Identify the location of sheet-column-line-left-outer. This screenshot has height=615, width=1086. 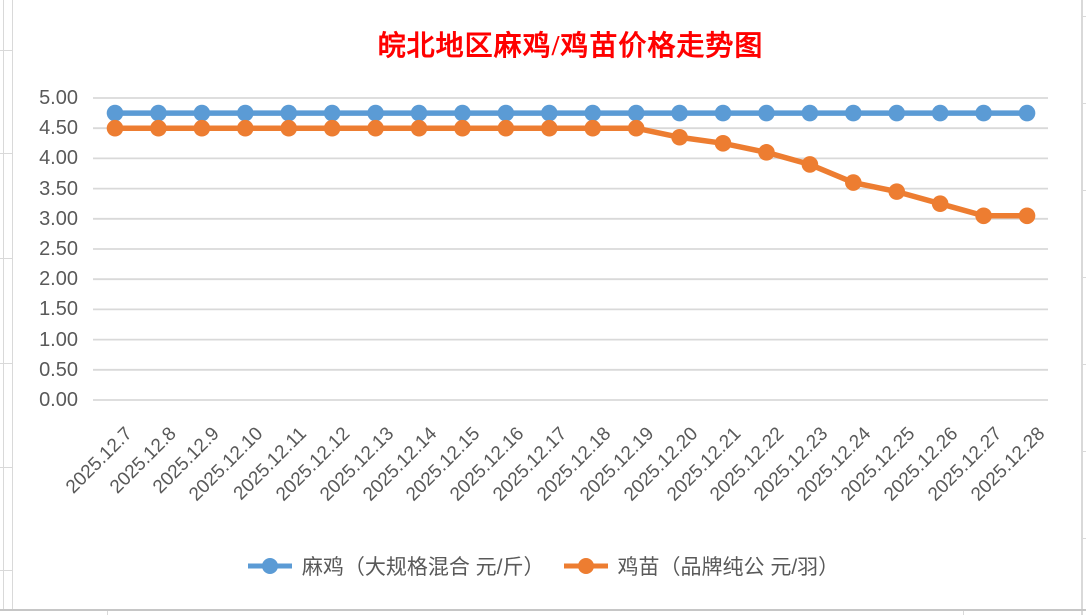
(3, 305).